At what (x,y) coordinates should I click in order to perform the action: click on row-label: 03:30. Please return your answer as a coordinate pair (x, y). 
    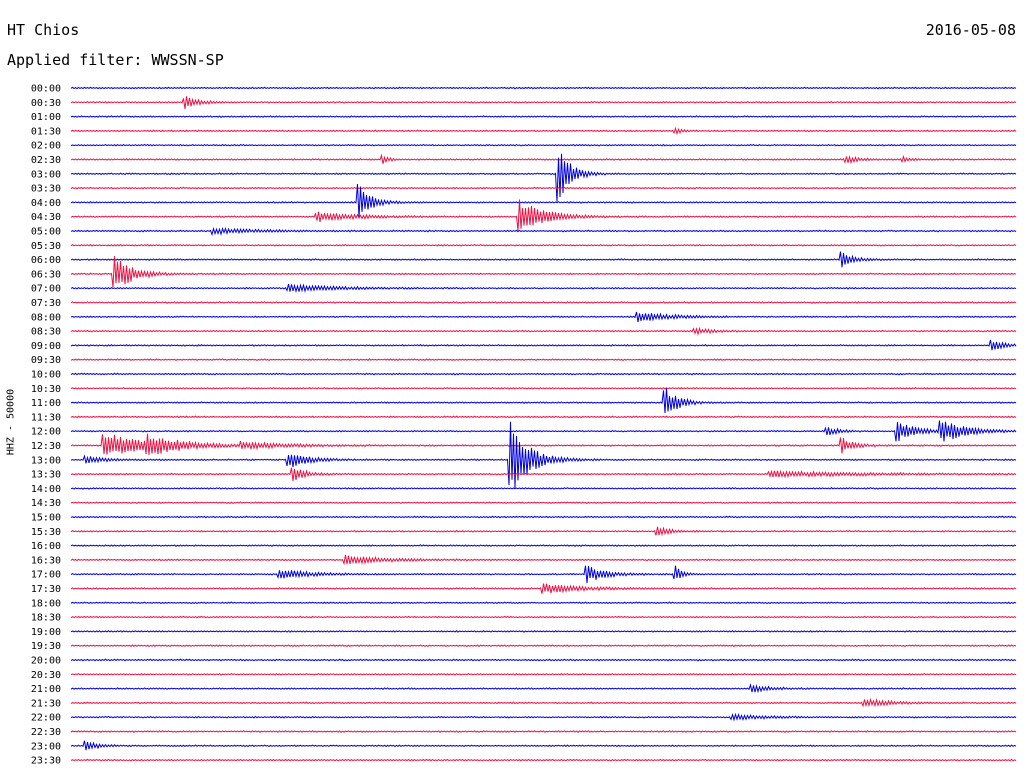
    Looking at the image, I should click on (46, 189).